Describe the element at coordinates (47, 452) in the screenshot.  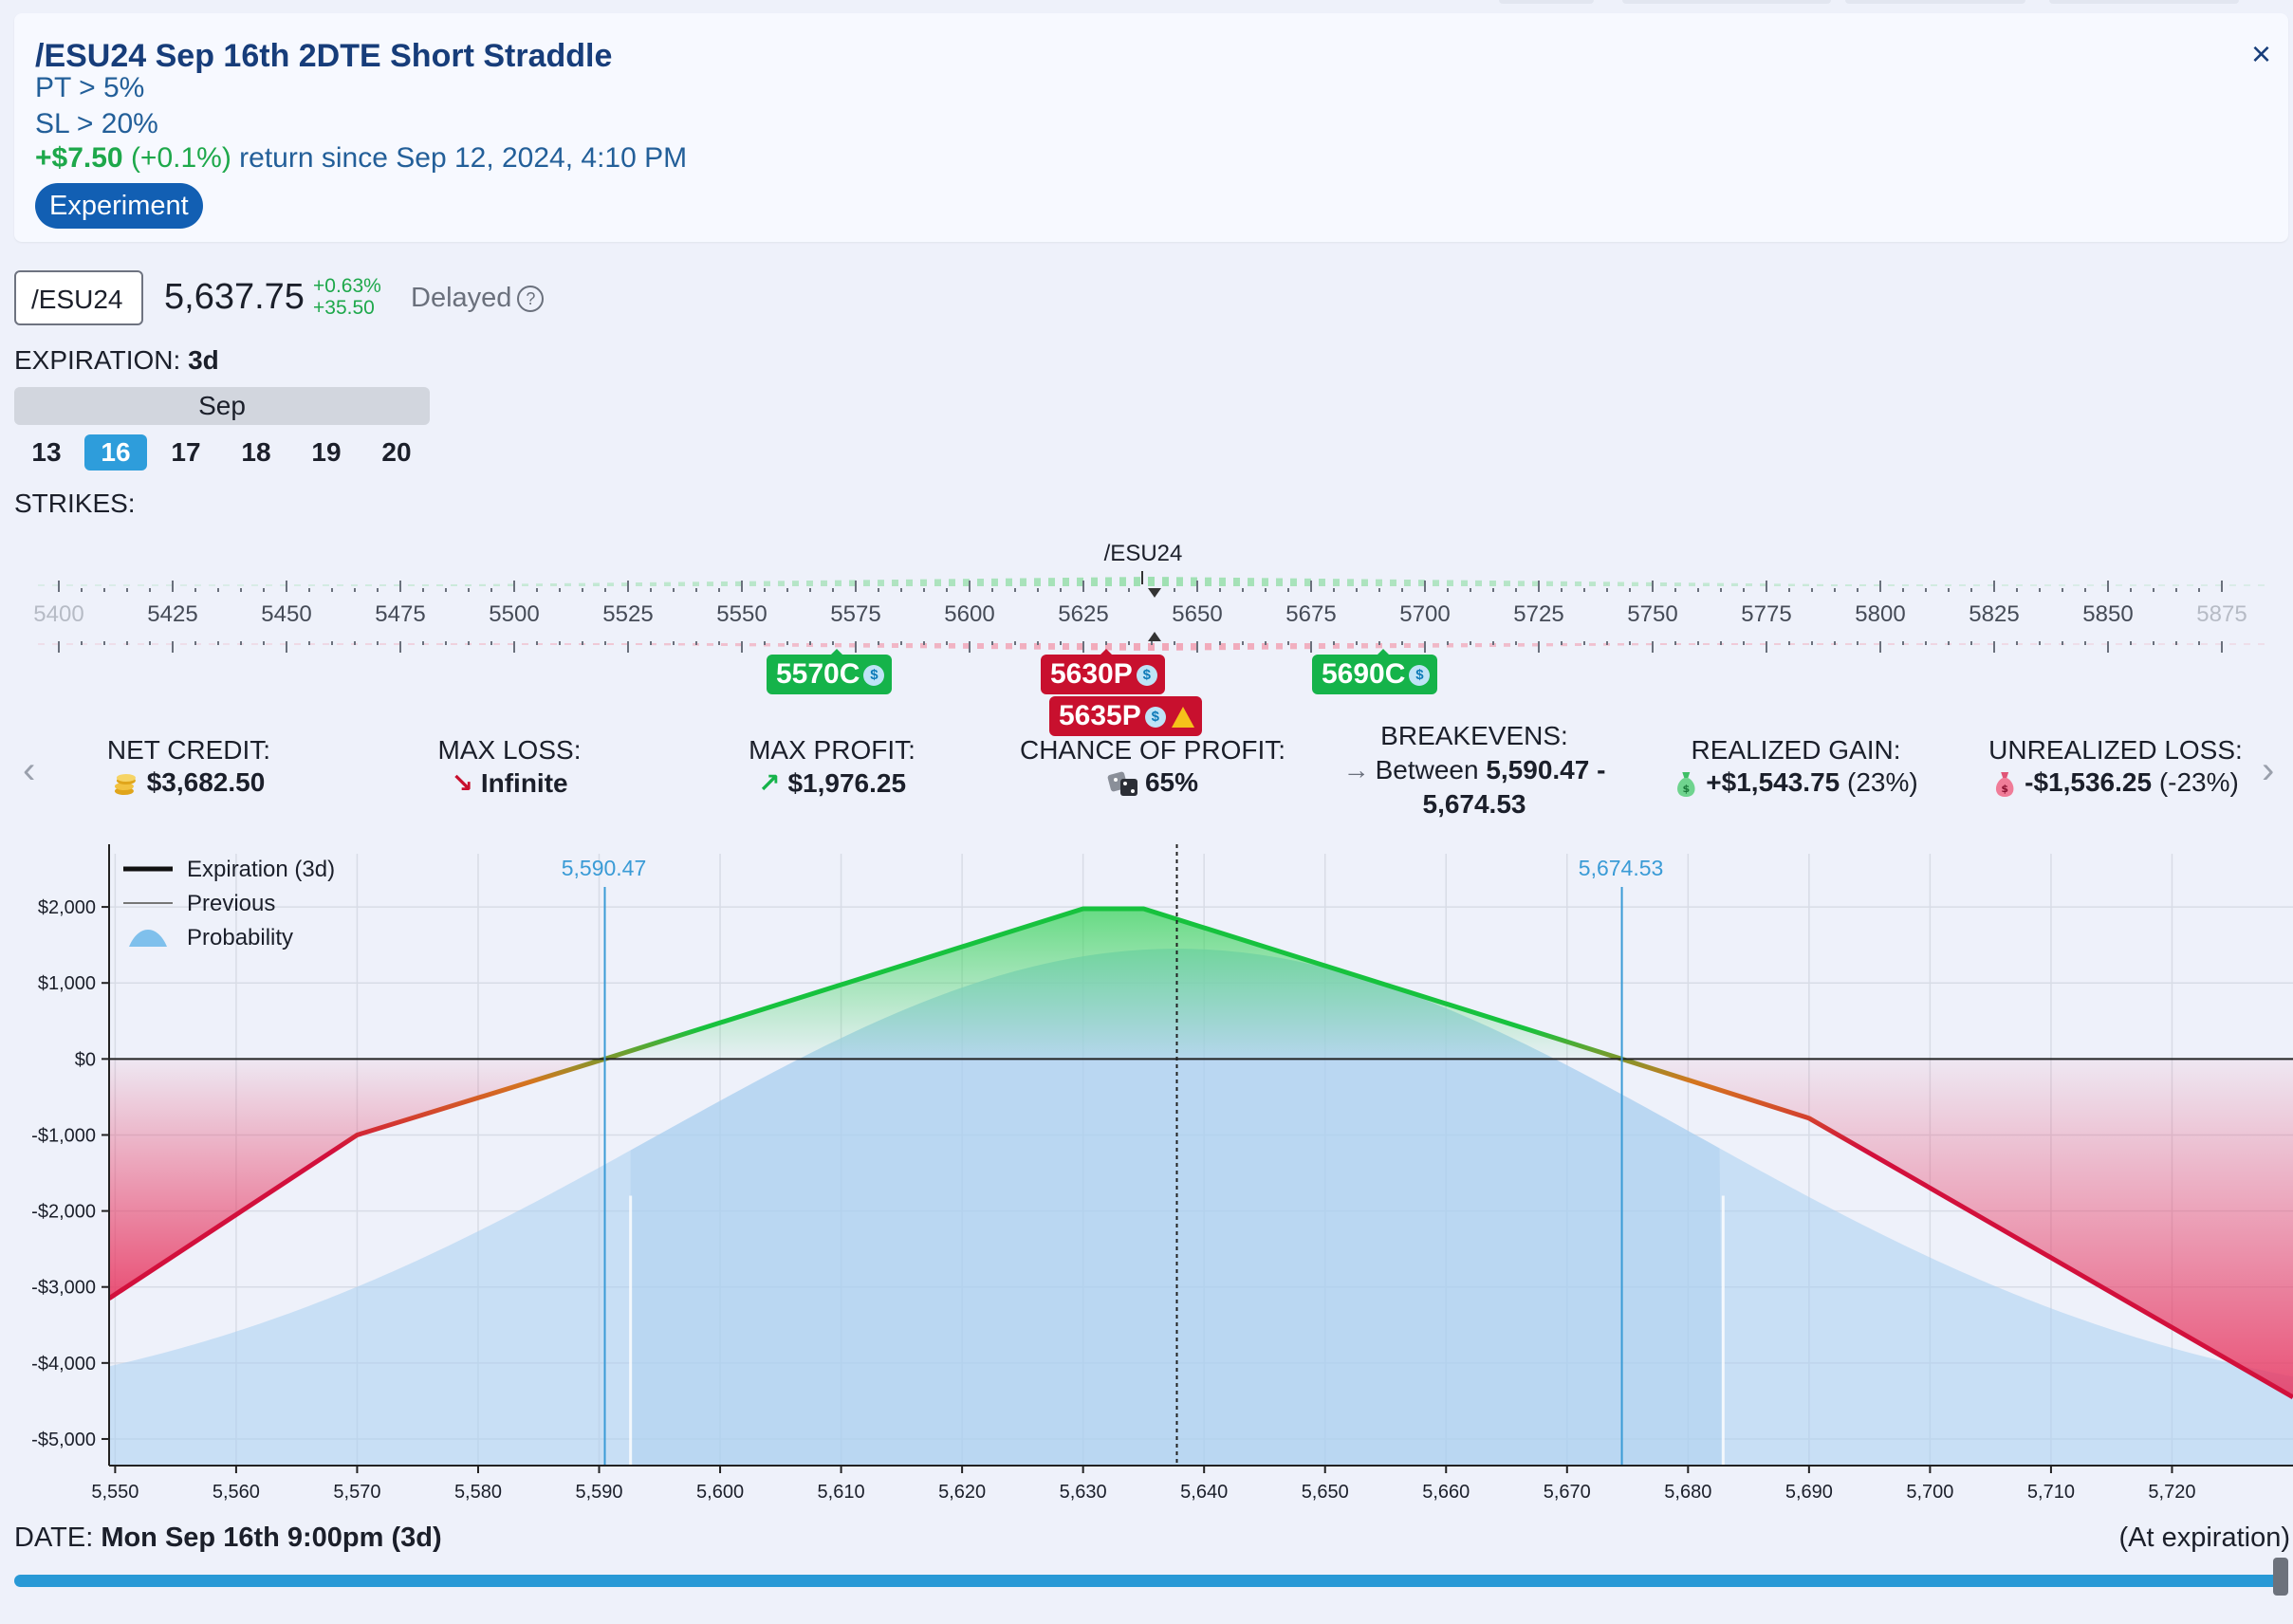
I see `day-13: 13` at that location.